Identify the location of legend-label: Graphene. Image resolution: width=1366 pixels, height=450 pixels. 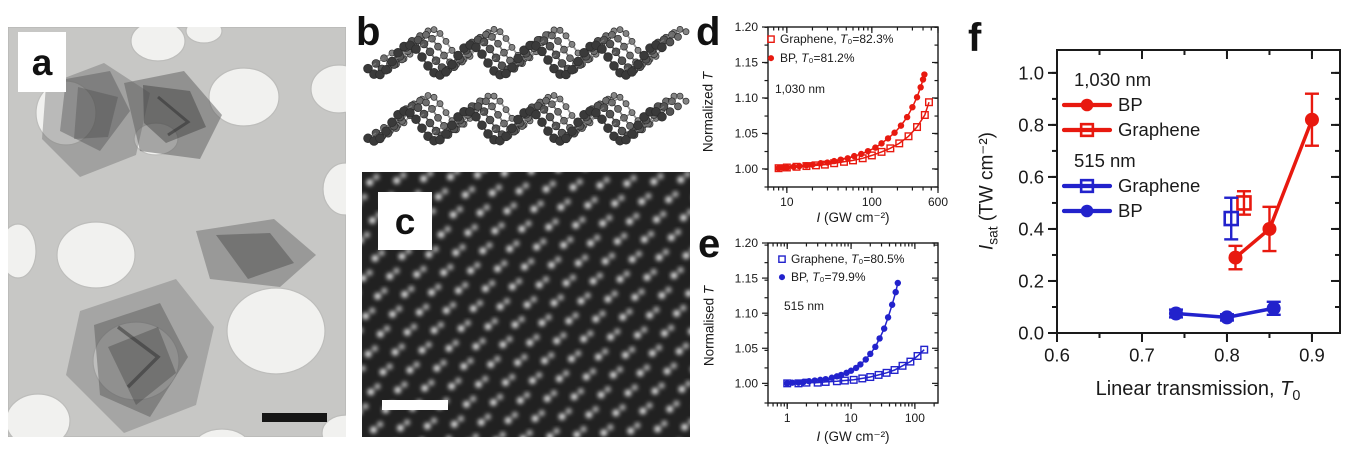
(1159, 129).